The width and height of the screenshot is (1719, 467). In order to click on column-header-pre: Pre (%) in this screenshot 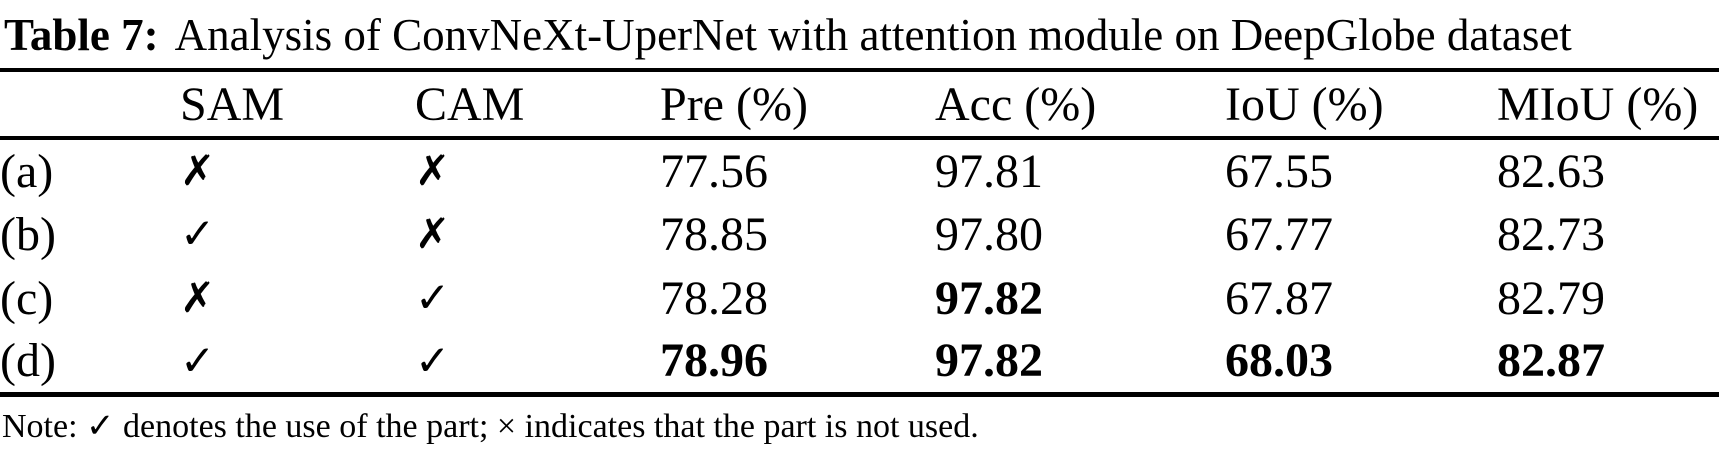, I will do `click(734, 104)`.